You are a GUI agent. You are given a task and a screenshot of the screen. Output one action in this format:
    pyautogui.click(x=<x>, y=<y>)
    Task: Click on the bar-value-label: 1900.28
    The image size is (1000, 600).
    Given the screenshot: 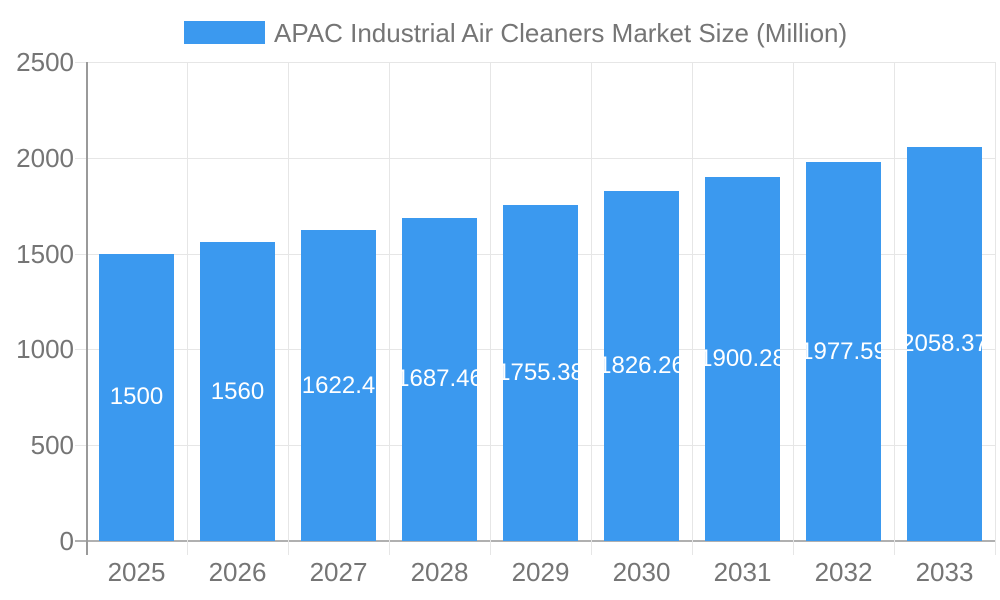 What is the action you would take?
    pyautogui.click(x=742, y=358)
    